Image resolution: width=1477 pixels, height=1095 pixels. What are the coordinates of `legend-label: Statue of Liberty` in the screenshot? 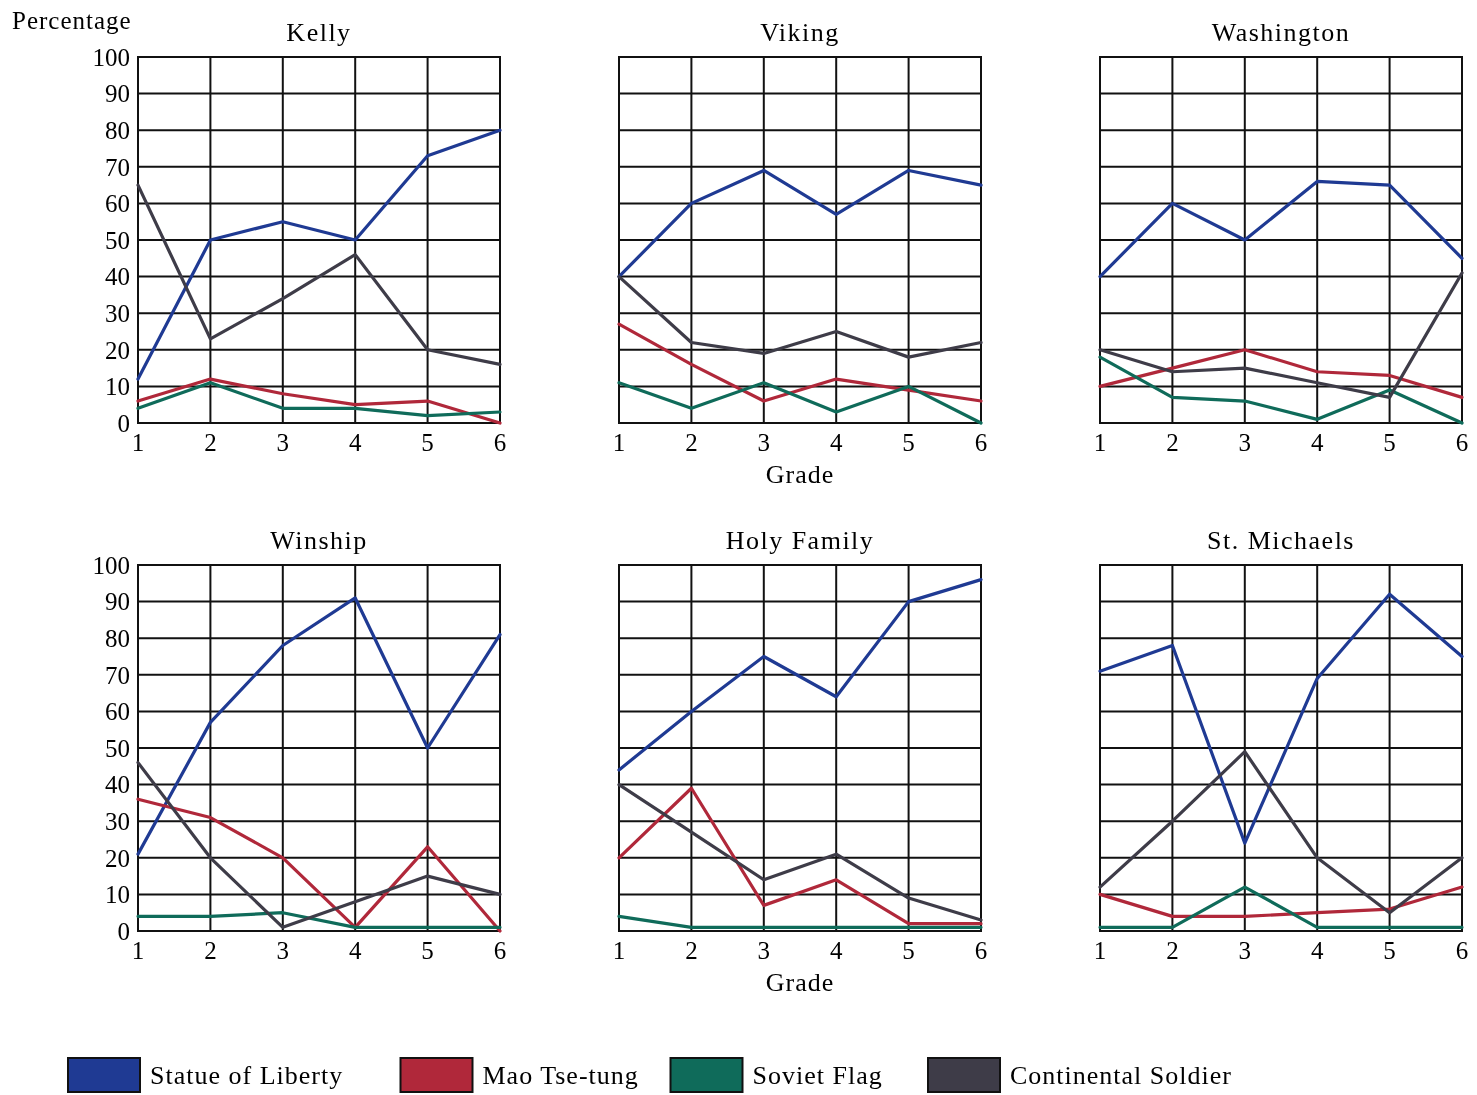 It's located at (247, 1075).